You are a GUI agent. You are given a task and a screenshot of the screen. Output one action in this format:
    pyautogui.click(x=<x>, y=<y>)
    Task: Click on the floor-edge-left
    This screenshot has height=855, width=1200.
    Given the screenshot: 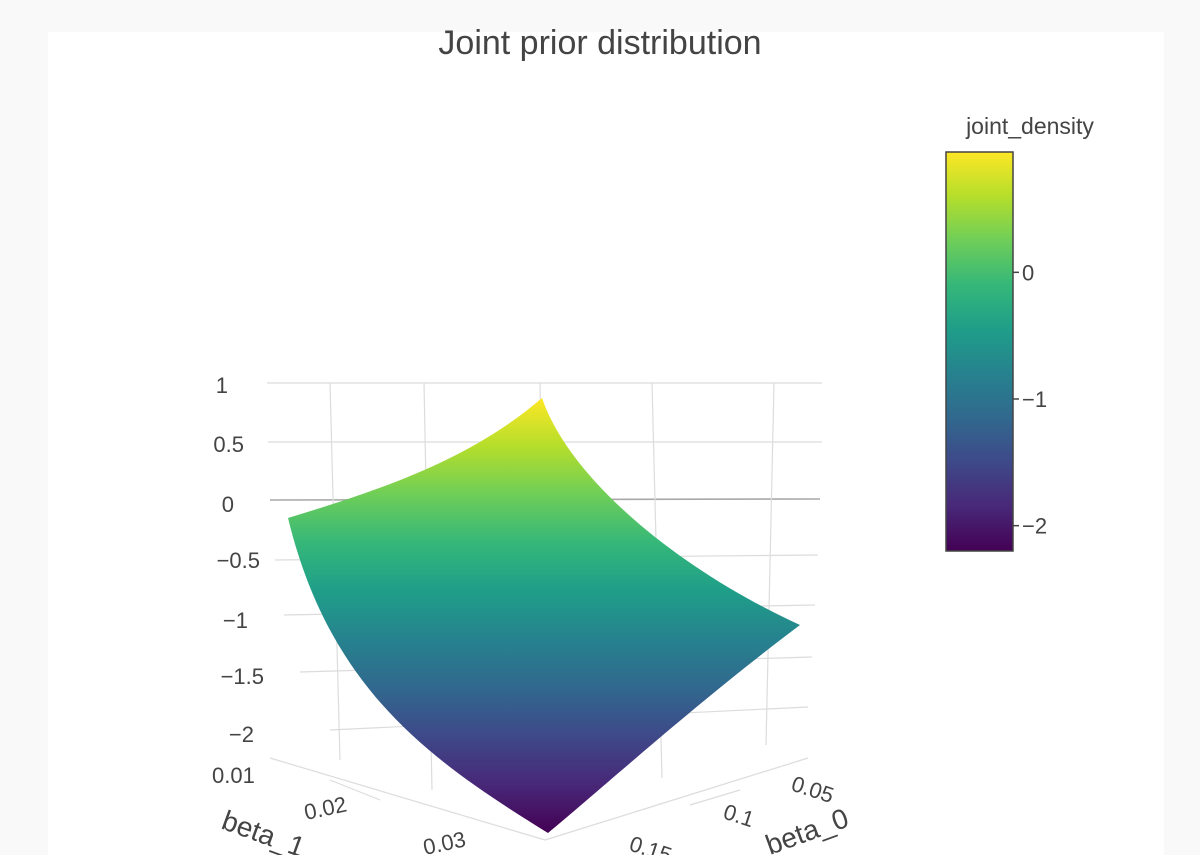 What is the action you would take?
    pyautogui.click(x=407, y=799)
    